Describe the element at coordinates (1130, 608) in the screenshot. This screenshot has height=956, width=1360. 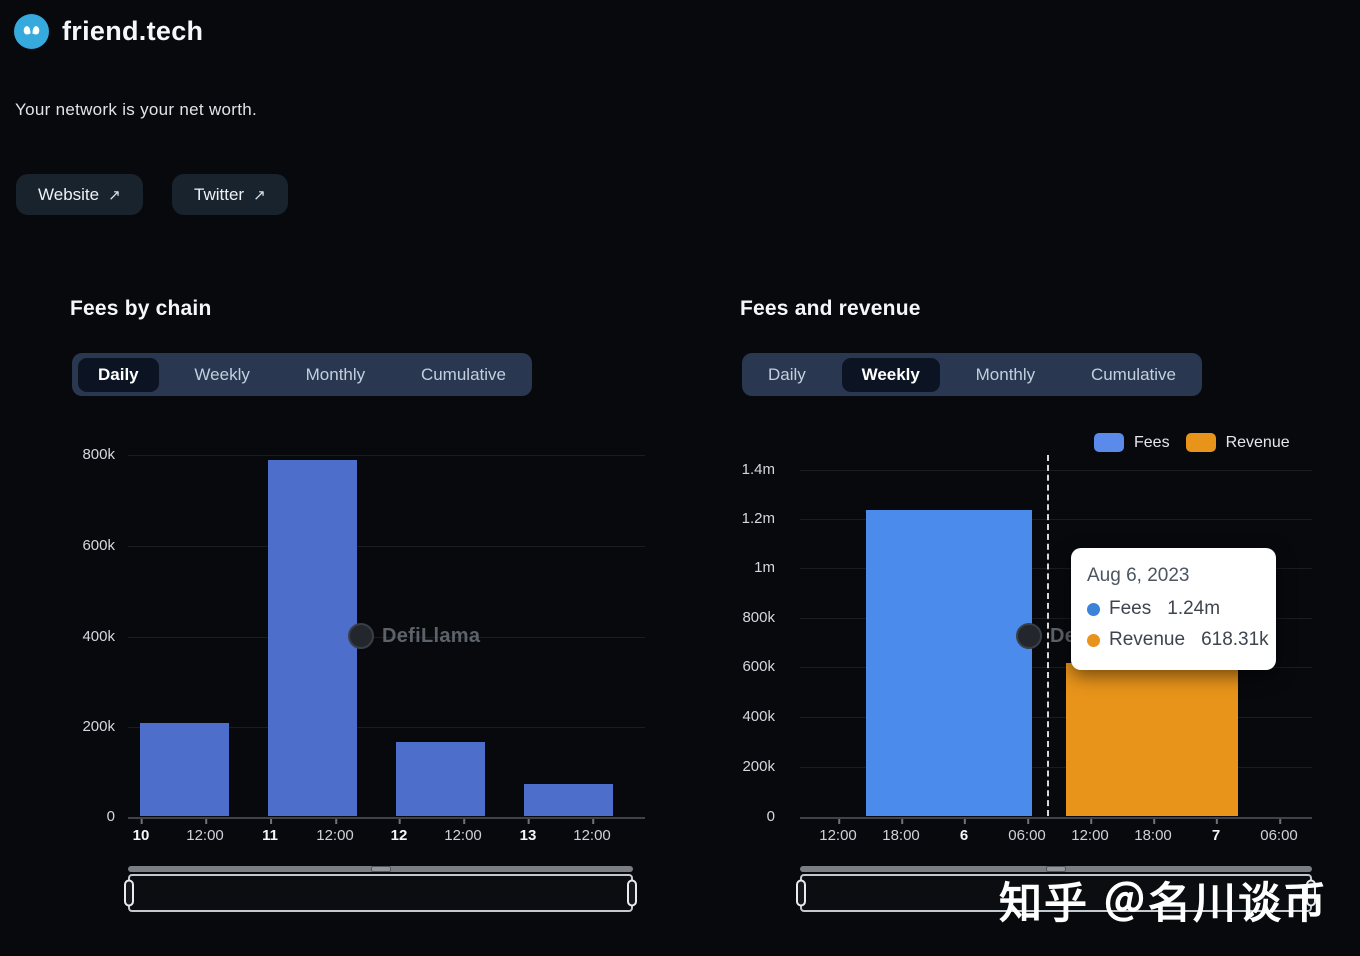
I see `tooltip-label: Fees` at that location.